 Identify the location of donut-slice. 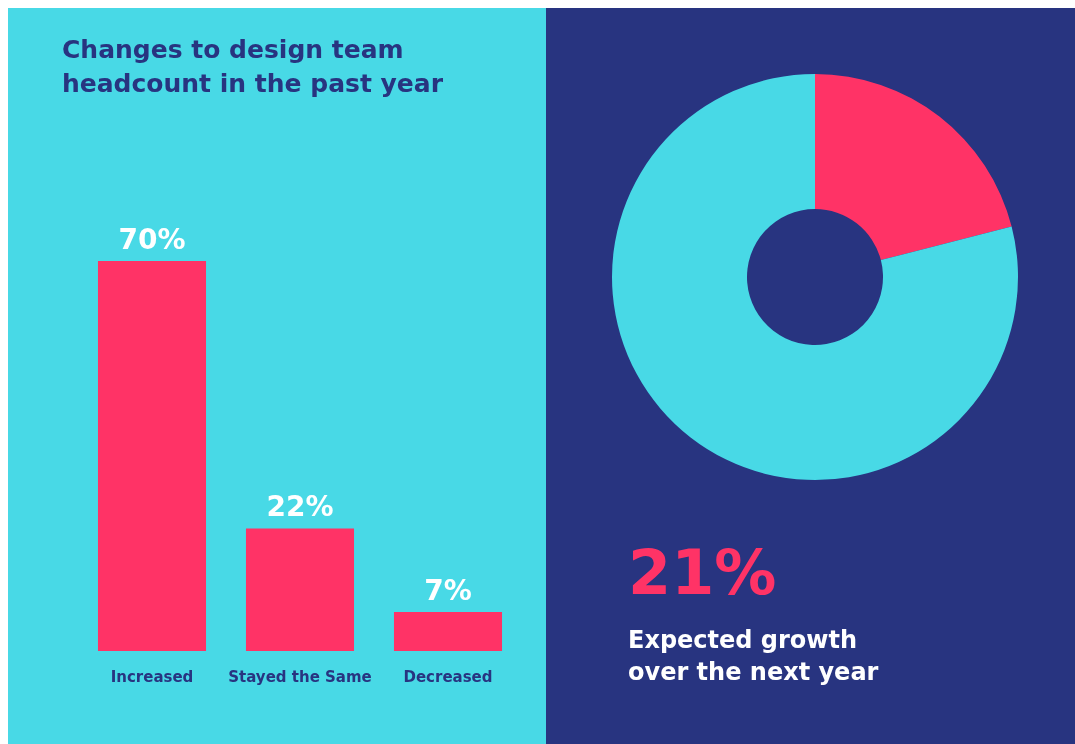
(913, 167).